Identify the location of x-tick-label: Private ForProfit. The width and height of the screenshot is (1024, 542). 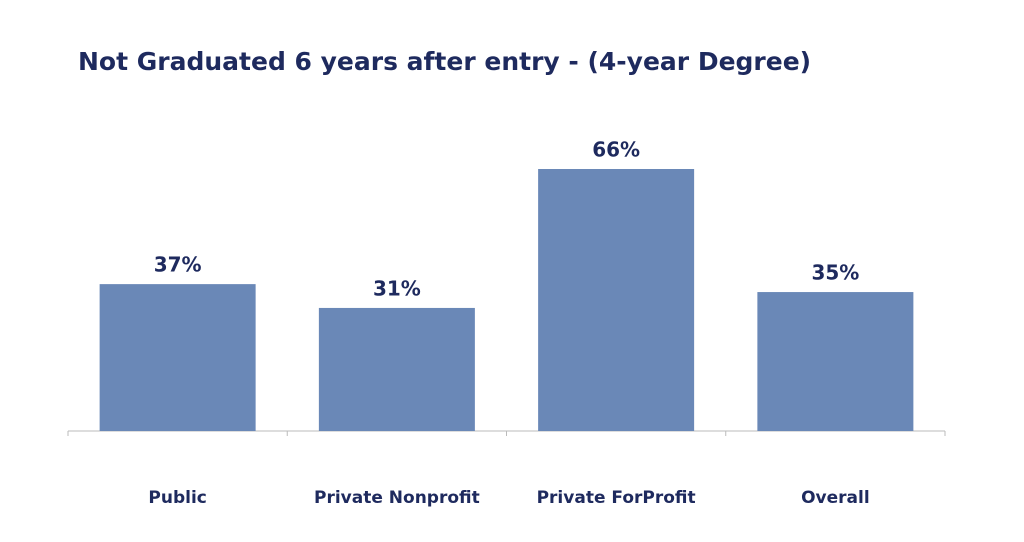
(616, 498).